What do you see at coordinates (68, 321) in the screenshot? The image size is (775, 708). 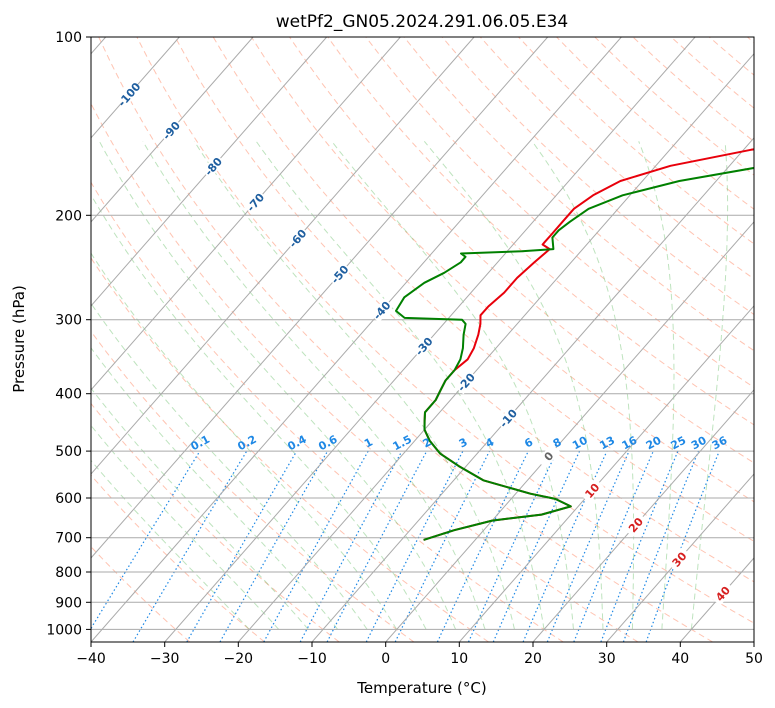 I see `y-tick-label: 300` at bounding box center [68, 321].